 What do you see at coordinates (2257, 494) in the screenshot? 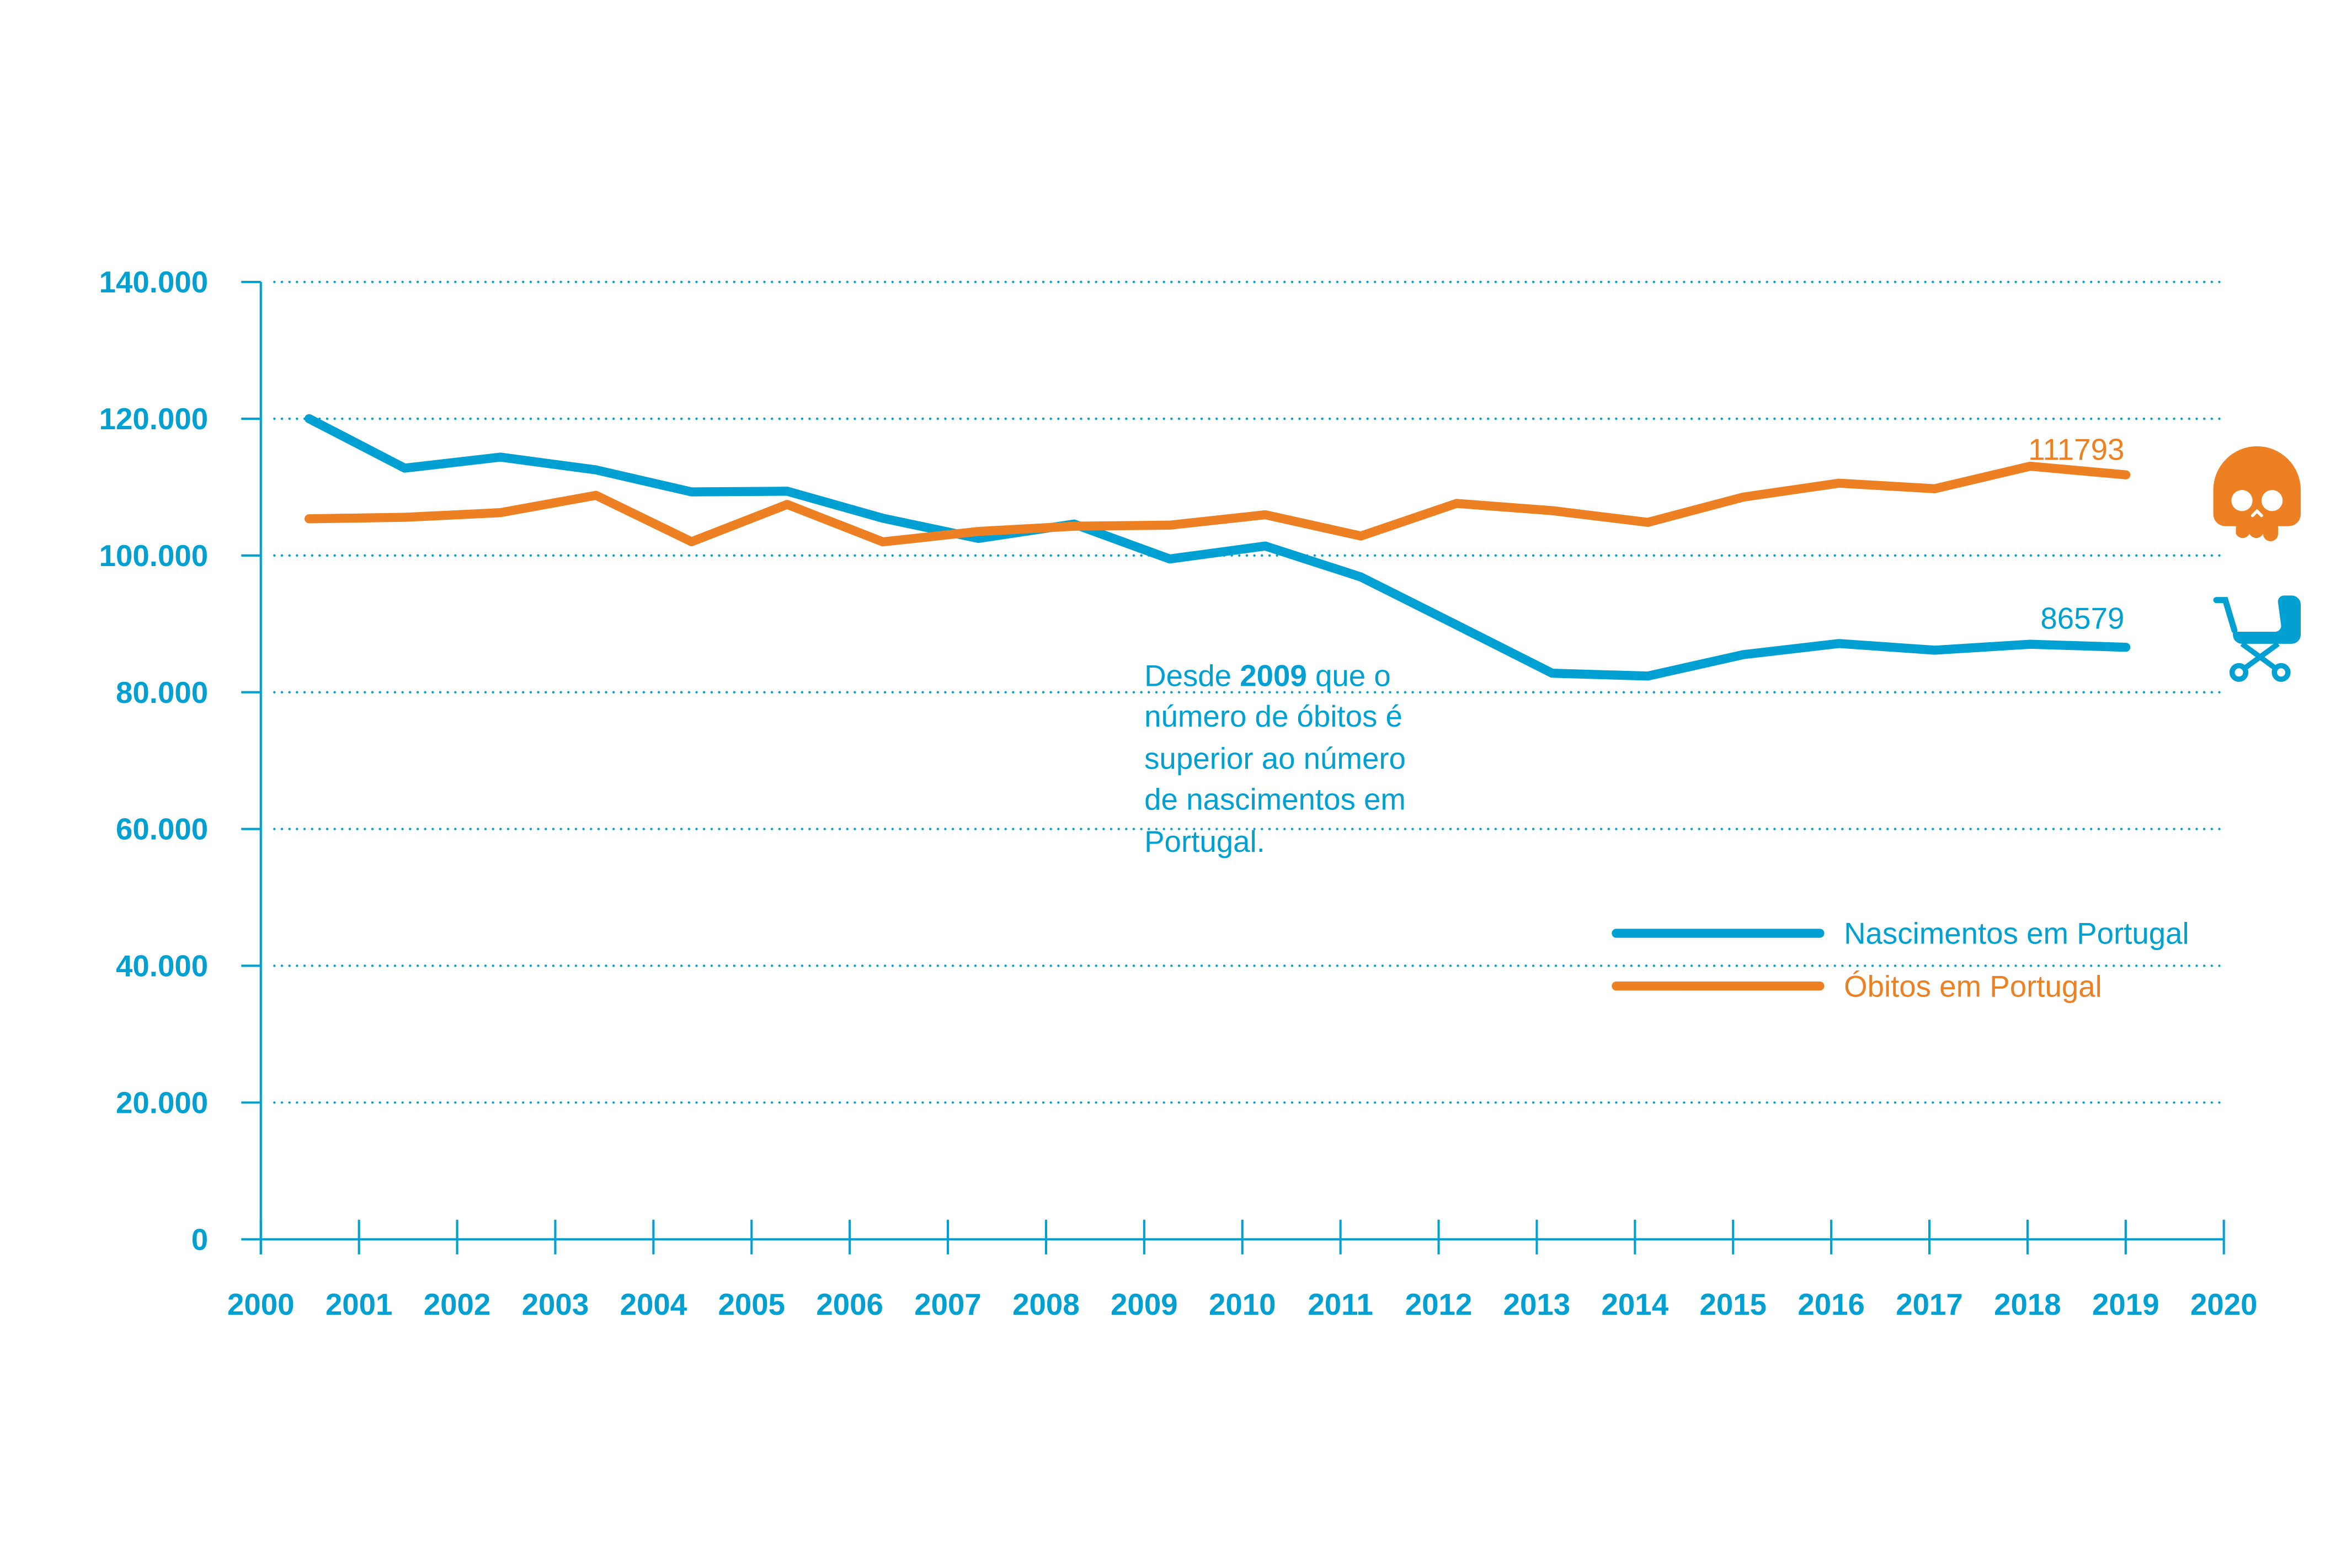
I see `skull-icon` at bounding box center [2257, 494].